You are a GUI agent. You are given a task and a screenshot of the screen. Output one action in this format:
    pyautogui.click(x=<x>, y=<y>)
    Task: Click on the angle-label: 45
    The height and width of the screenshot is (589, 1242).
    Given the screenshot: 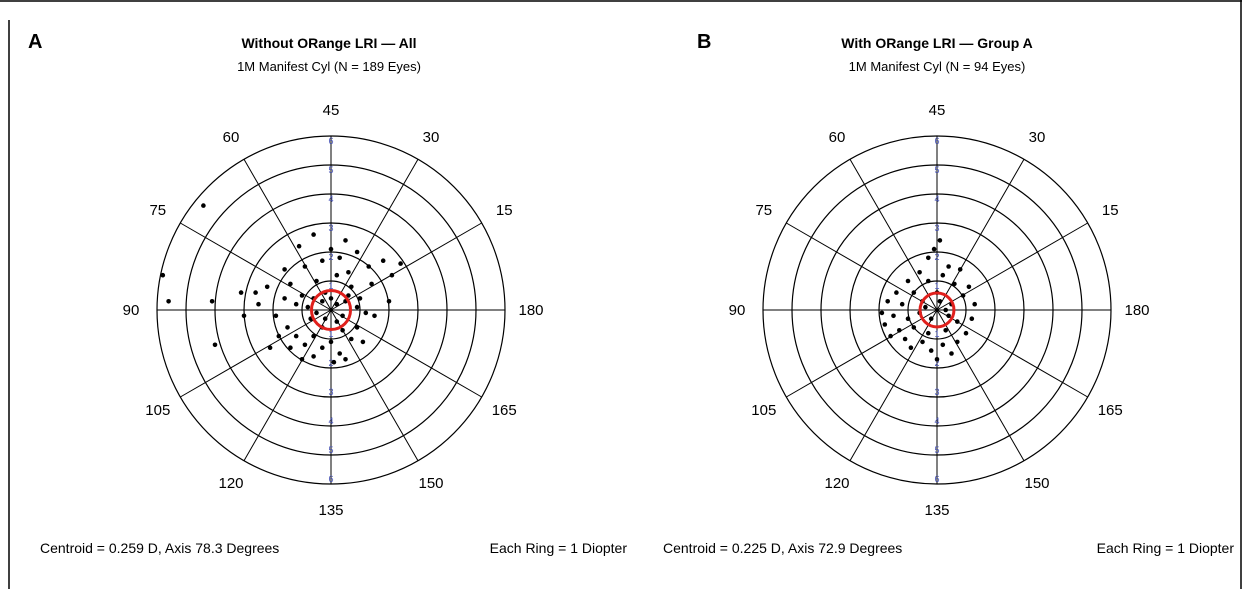 What is the action you would take?
    pyautogui.click(x=937, y=110)
    